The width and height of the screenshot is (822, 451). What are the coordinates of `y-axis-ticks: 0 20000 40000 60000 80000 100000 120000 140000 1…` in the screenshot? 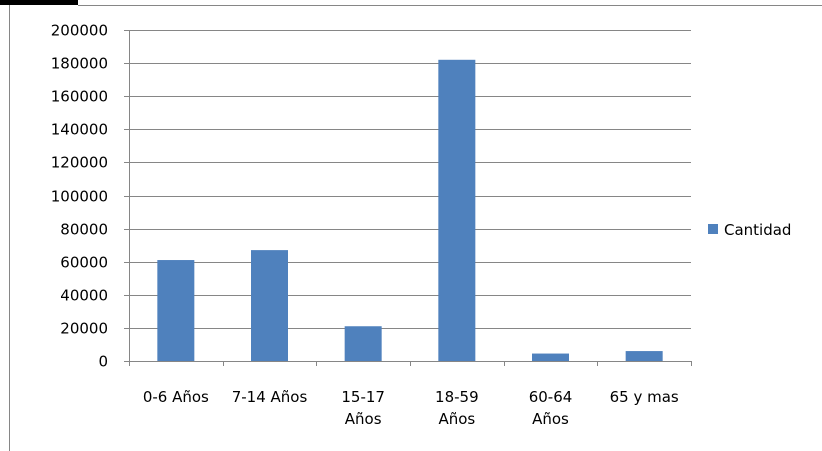 It's located at (90, 196).